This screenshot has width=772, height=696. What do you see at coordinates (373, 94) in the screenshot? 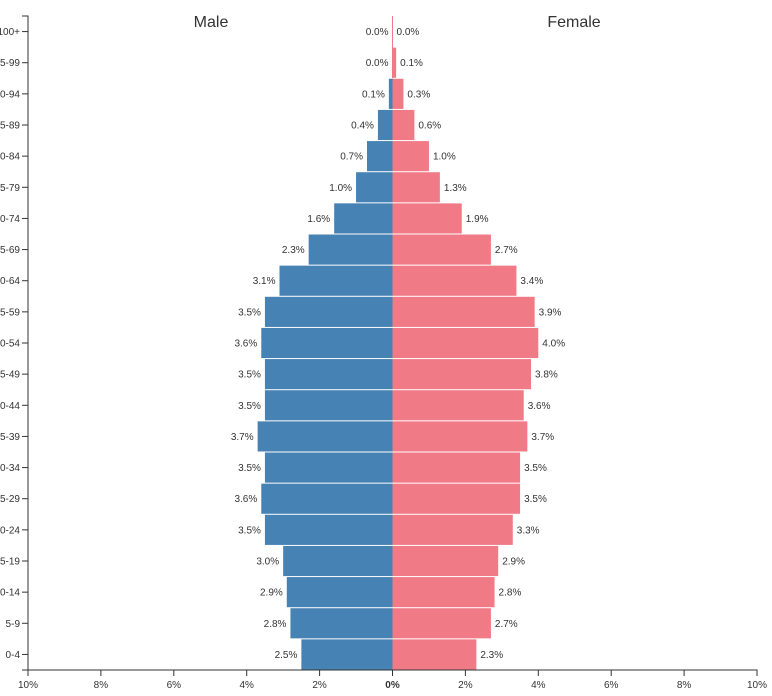
I see `male-bar-label: 0.1%` at bounding box center [373, 94].